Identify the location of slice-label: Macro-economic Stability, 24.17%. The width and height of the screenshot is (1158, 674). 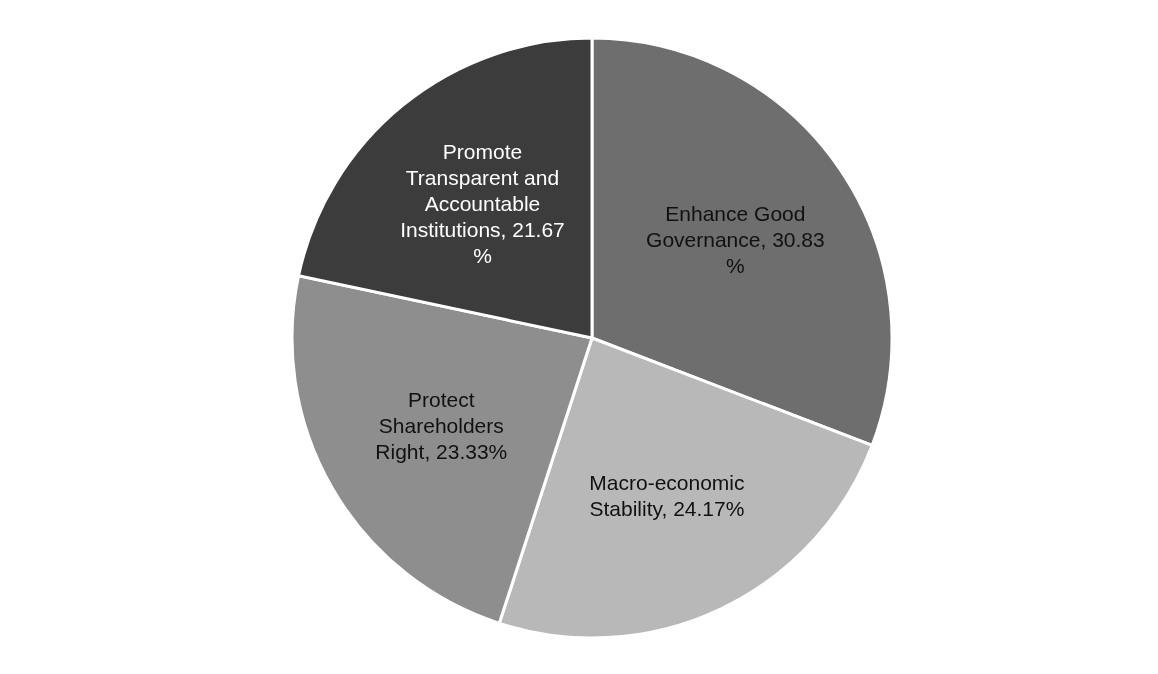
(667, 495).